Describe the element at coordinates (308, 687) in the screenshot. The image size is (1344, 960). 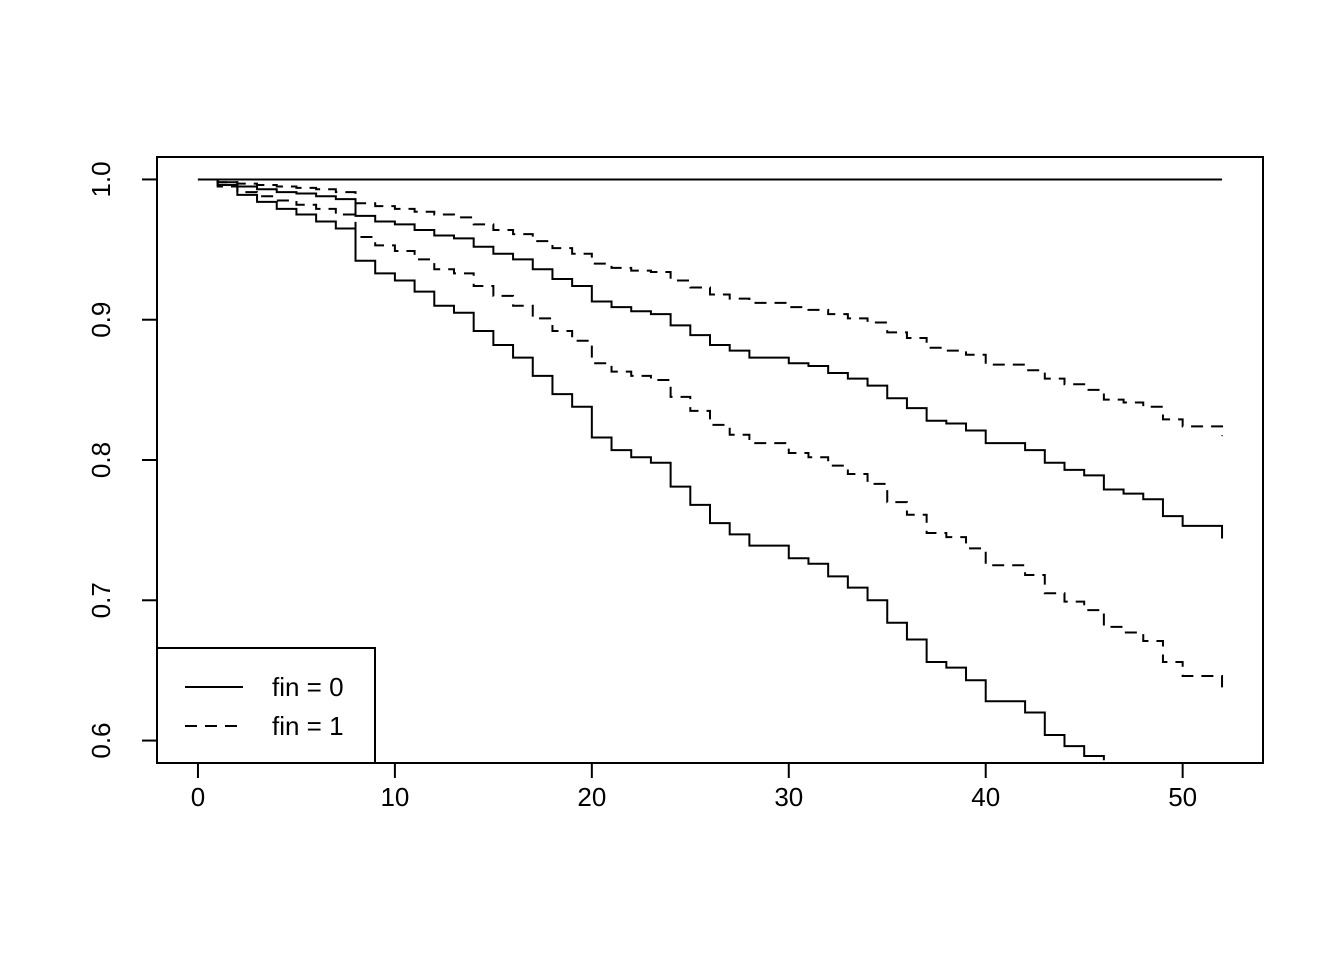
I see `legend-label: fin = 0` at that location.